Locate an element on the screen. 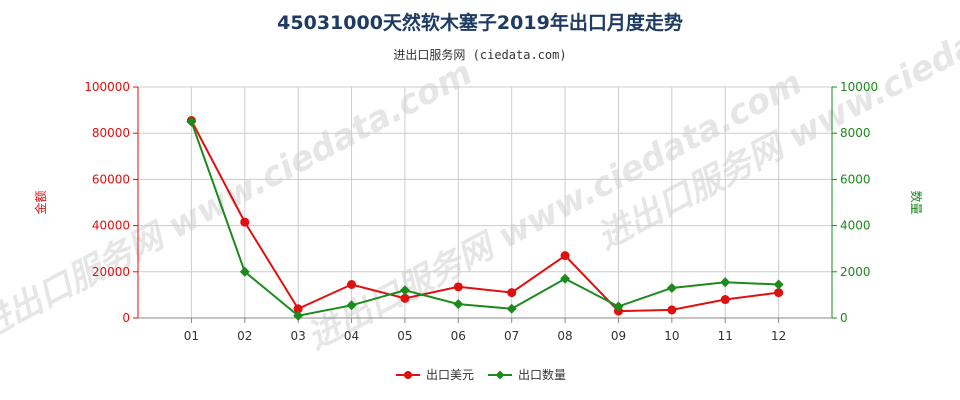 Image resolution: width=960 pixels, height=400 pixels. chart-title: 45031000天然软木塞子2019年出口月度走势 is located at coordinates (480, 23).